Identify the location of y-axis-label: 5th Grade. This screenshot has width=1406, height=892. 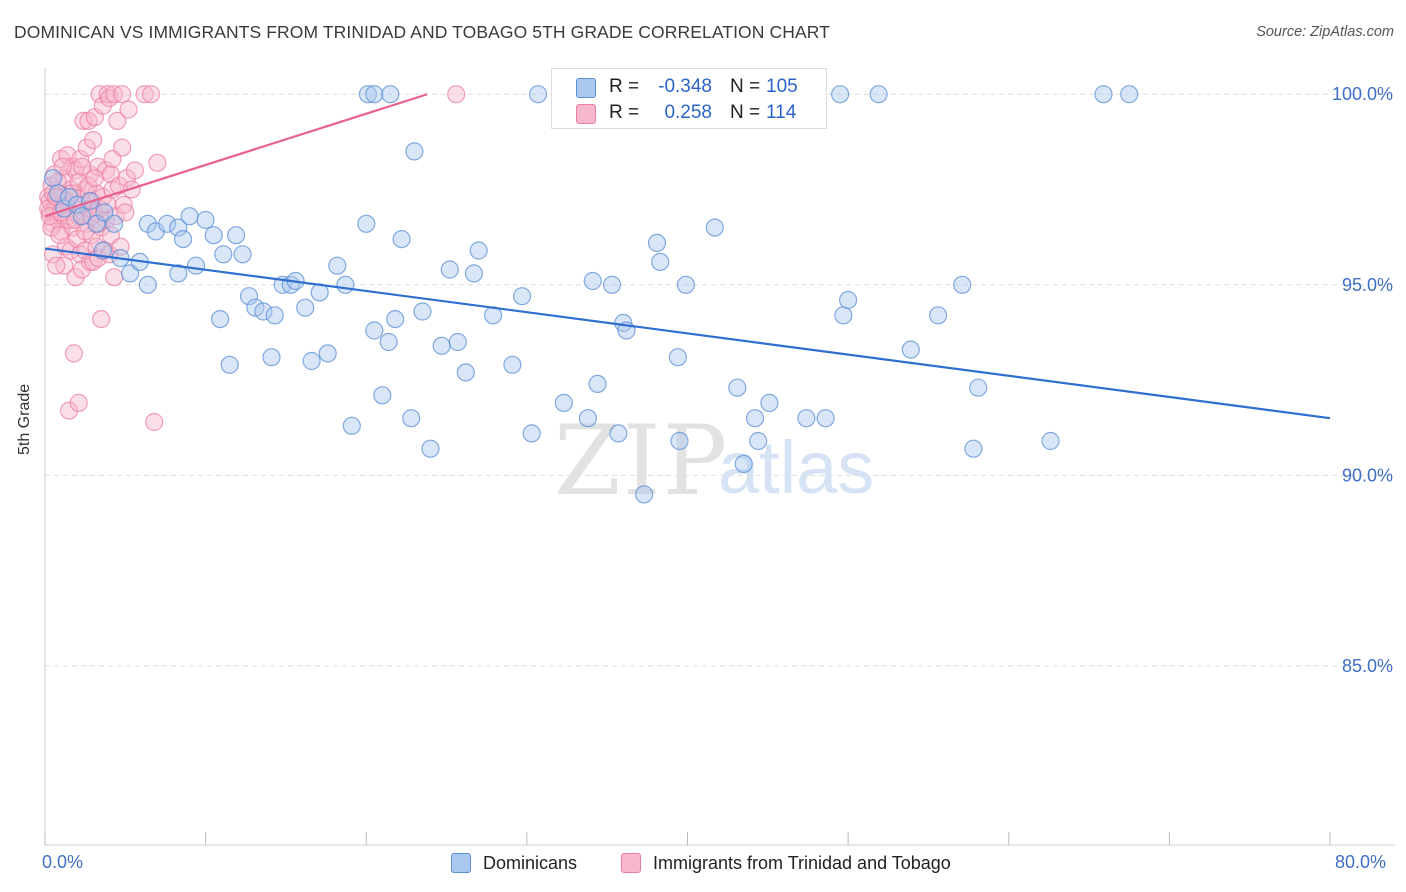
(24, 419).